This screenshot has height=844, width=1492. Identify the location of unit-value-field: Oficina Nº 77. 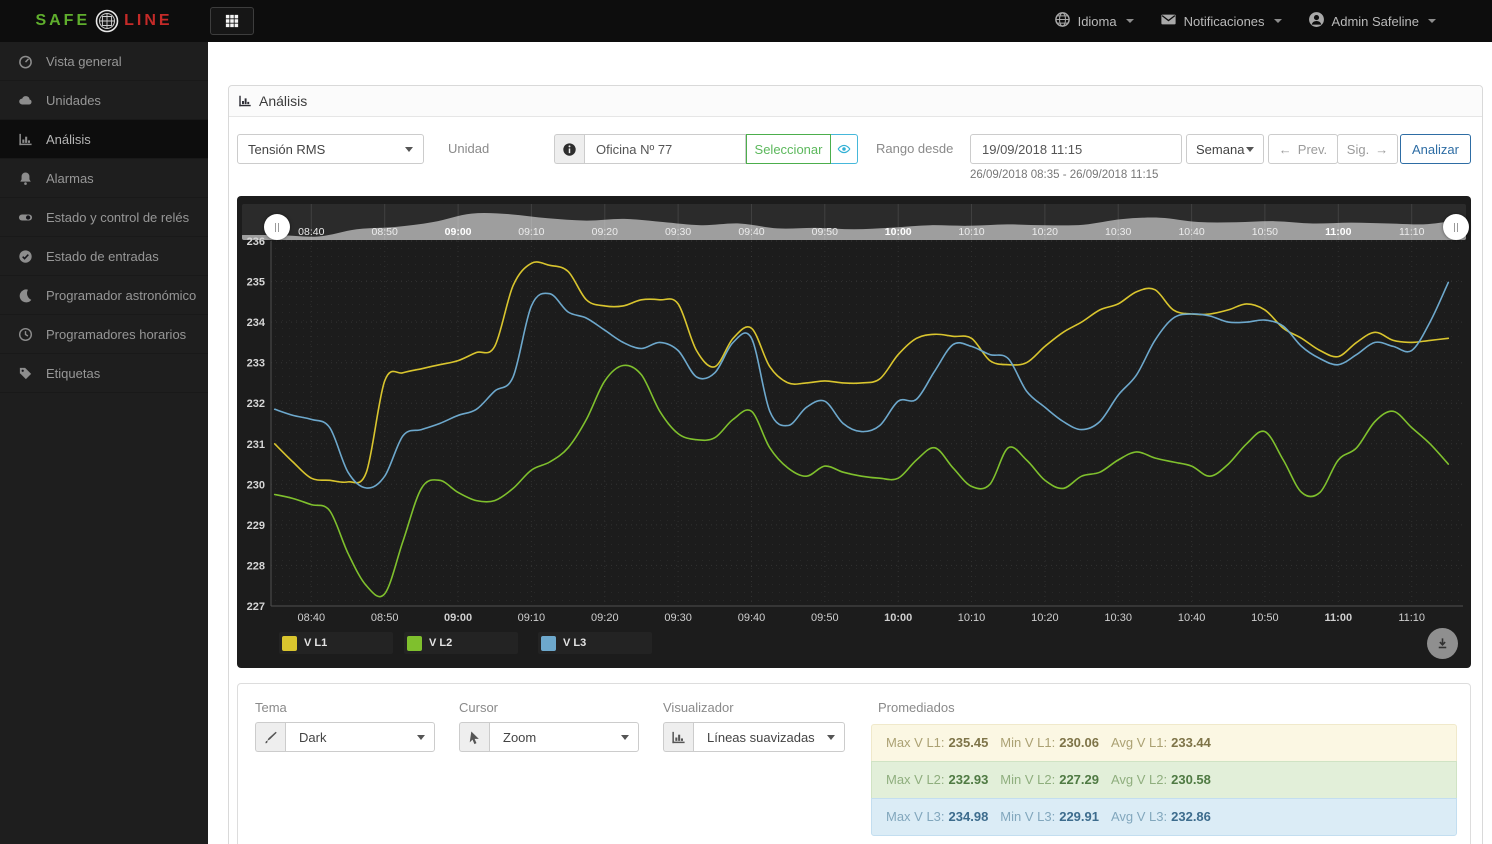
(665, 149).